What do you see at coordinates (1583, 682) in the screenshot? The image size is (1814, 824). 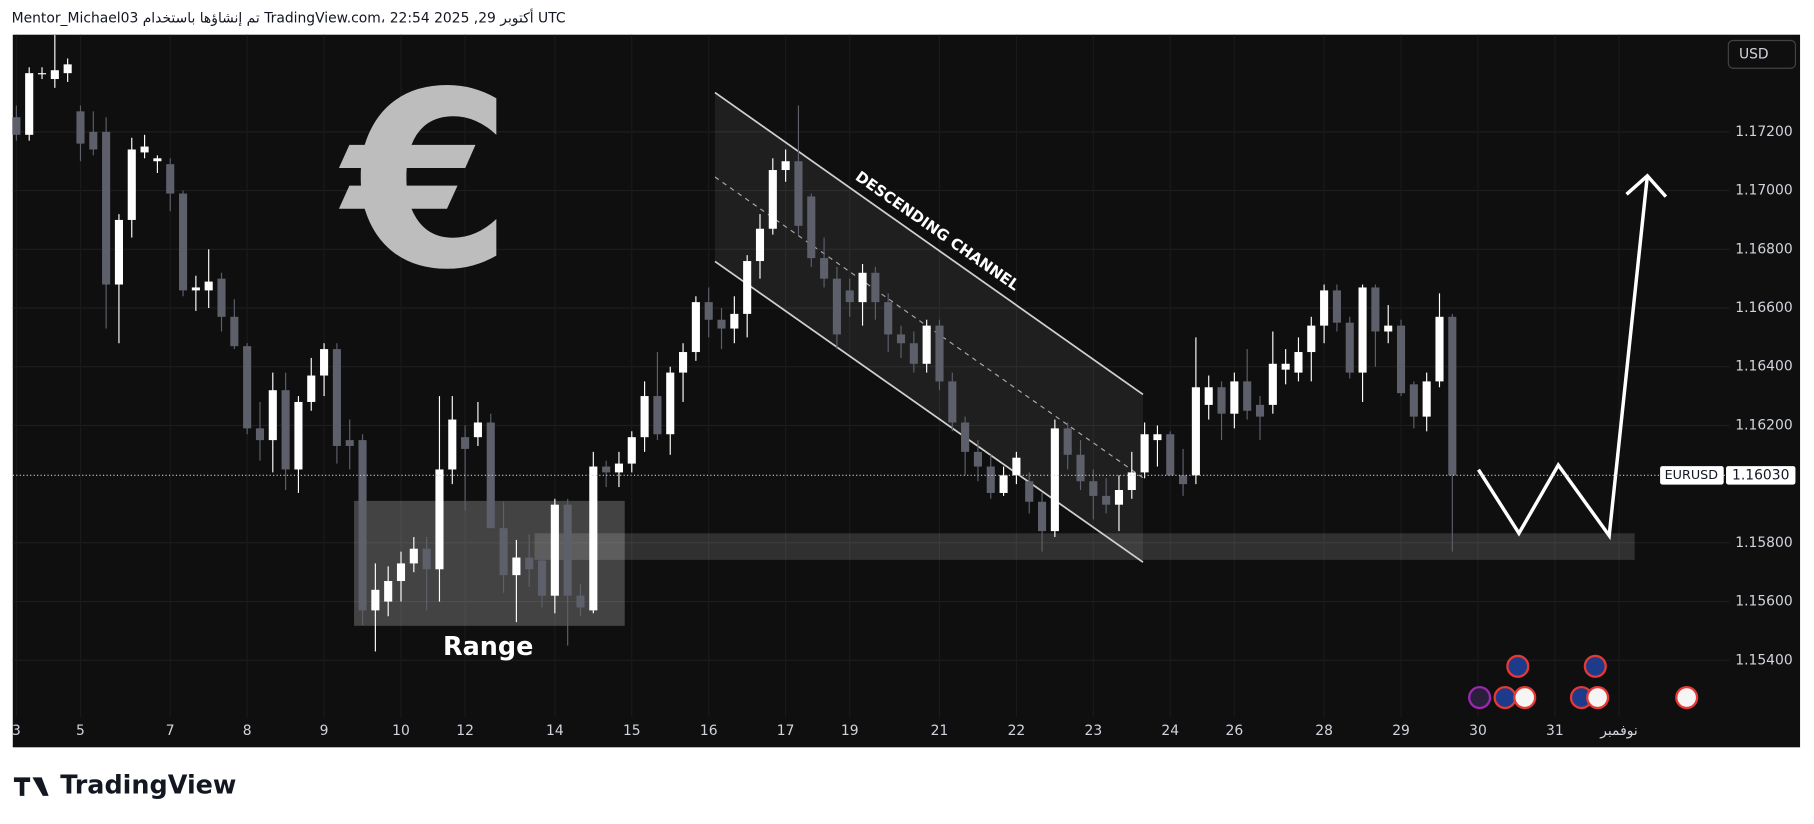 I see `event-icons` at bounding box center [1583, 682].